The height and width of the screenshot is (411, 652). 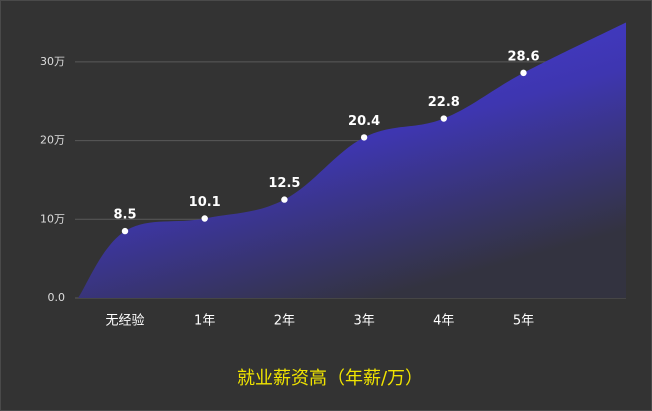 I want to click on x-tick-label: 4年, so click(x=443, y=321).